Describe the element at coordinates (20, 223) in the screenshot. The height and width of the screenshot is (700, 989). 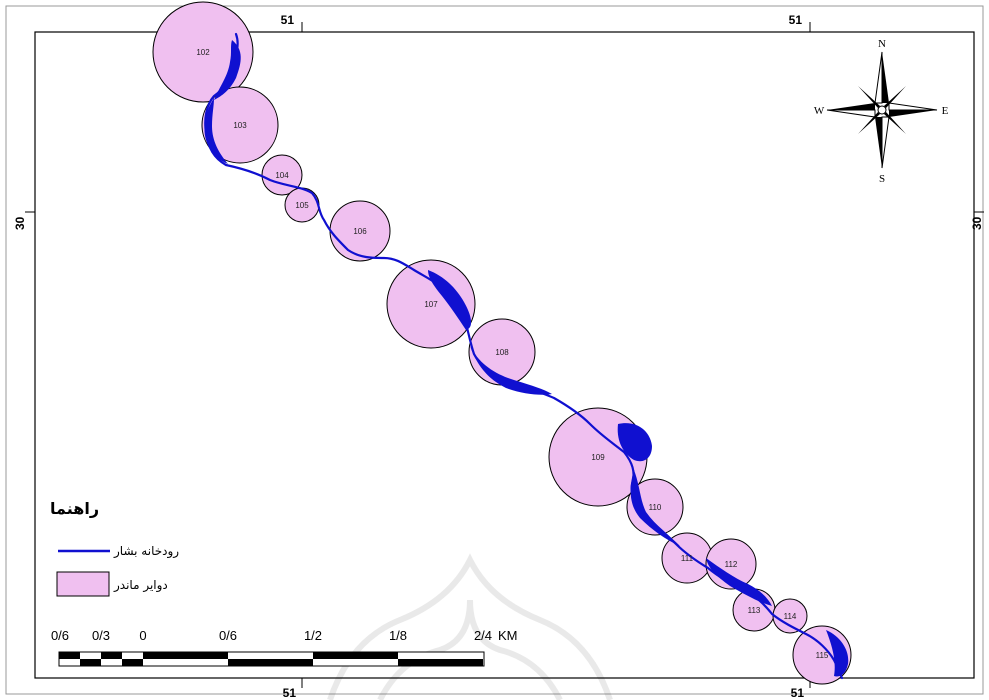
I see `left-tick-label: 30` at that location.